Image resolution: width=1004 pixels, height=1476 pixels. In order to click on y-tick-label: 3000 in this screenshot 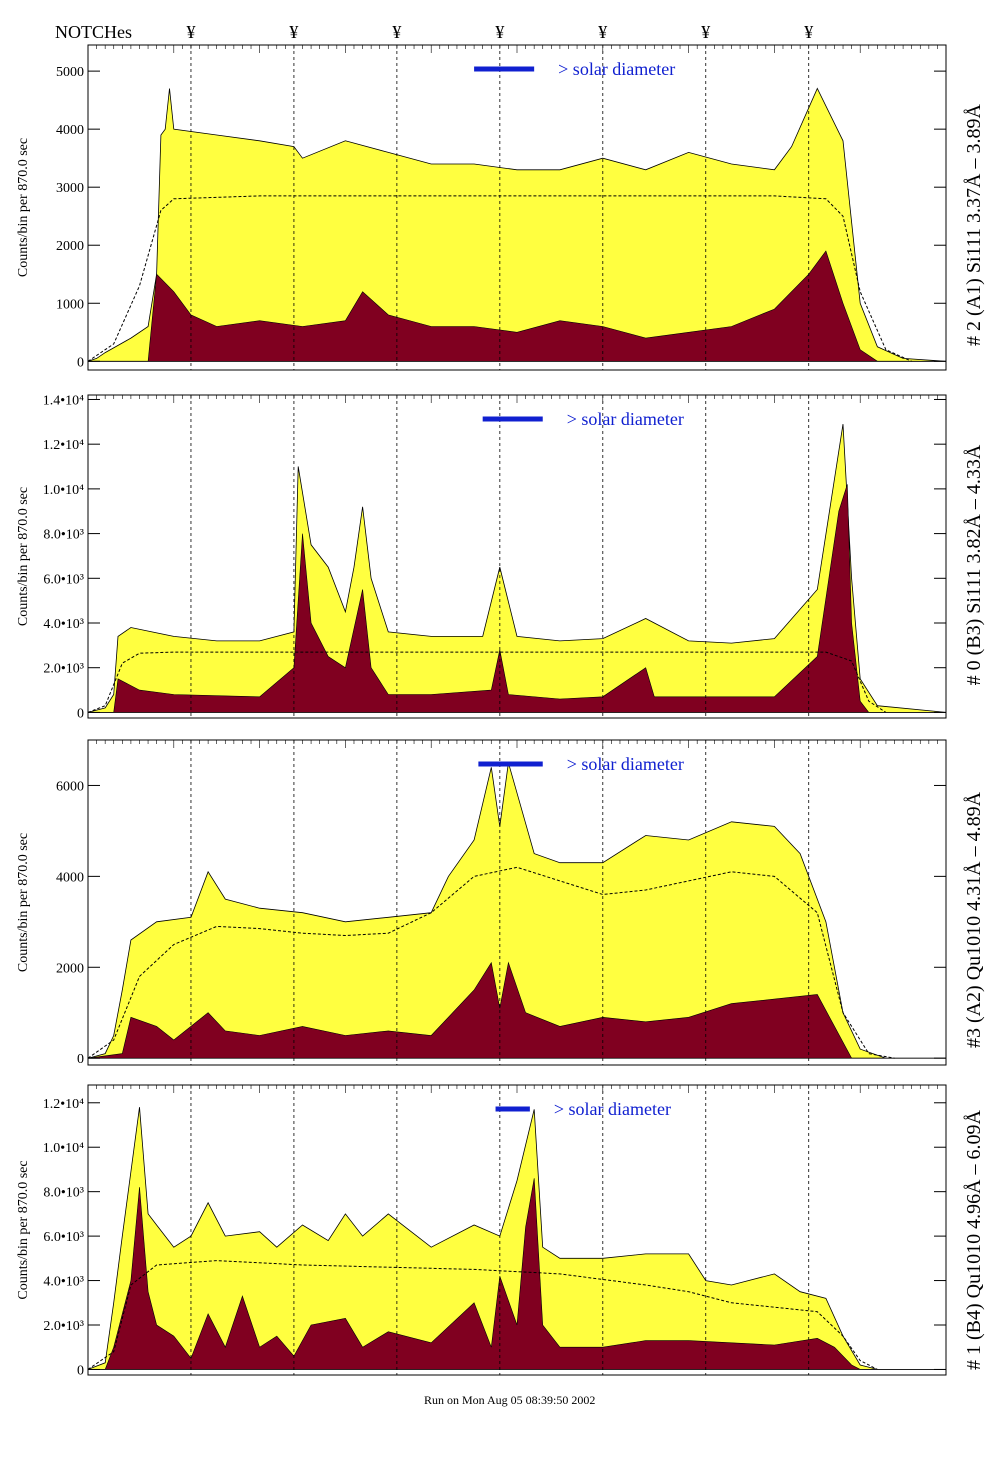, I will do `click(70, 188)`.